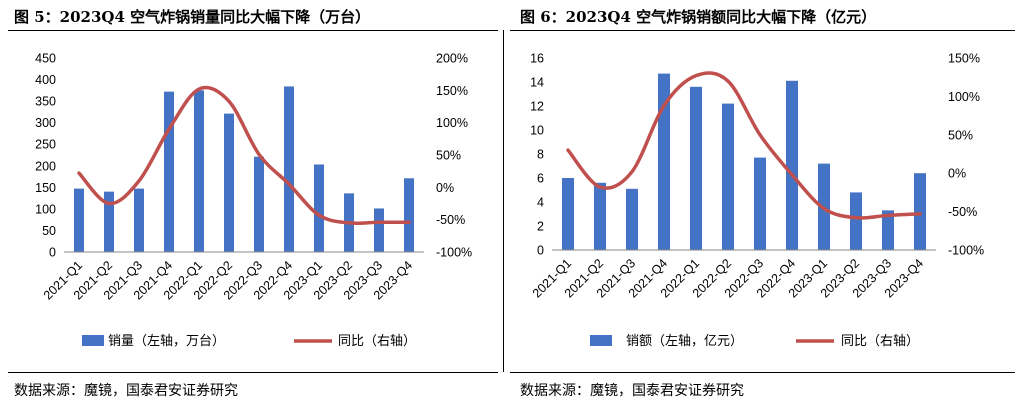  What do you see at coordinates (540, 155) in the screenshot?
I see `left-axis-tick-label: 8` at bounding box center [540, 155].